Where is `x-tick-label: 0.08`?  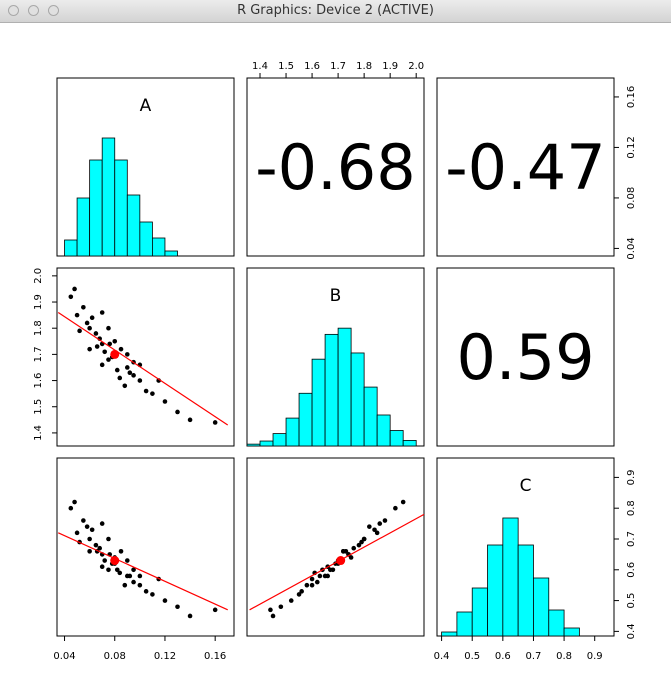 x-tick-label: 0.08 is located at coordinates (115, 656).